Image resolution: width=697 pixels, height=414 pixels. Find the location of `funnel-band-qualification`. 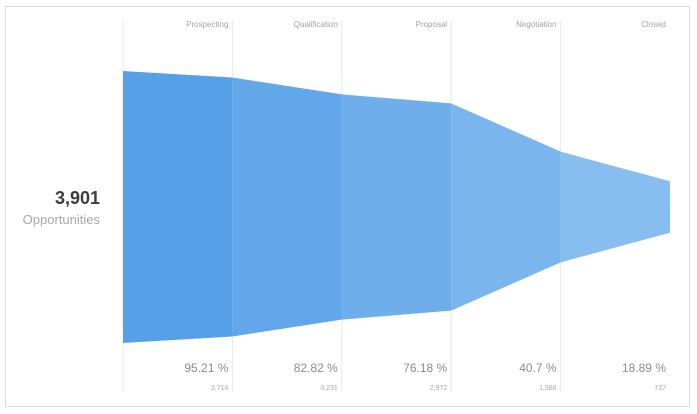

funnel-band-qualification is located at coordinates (287, 207).